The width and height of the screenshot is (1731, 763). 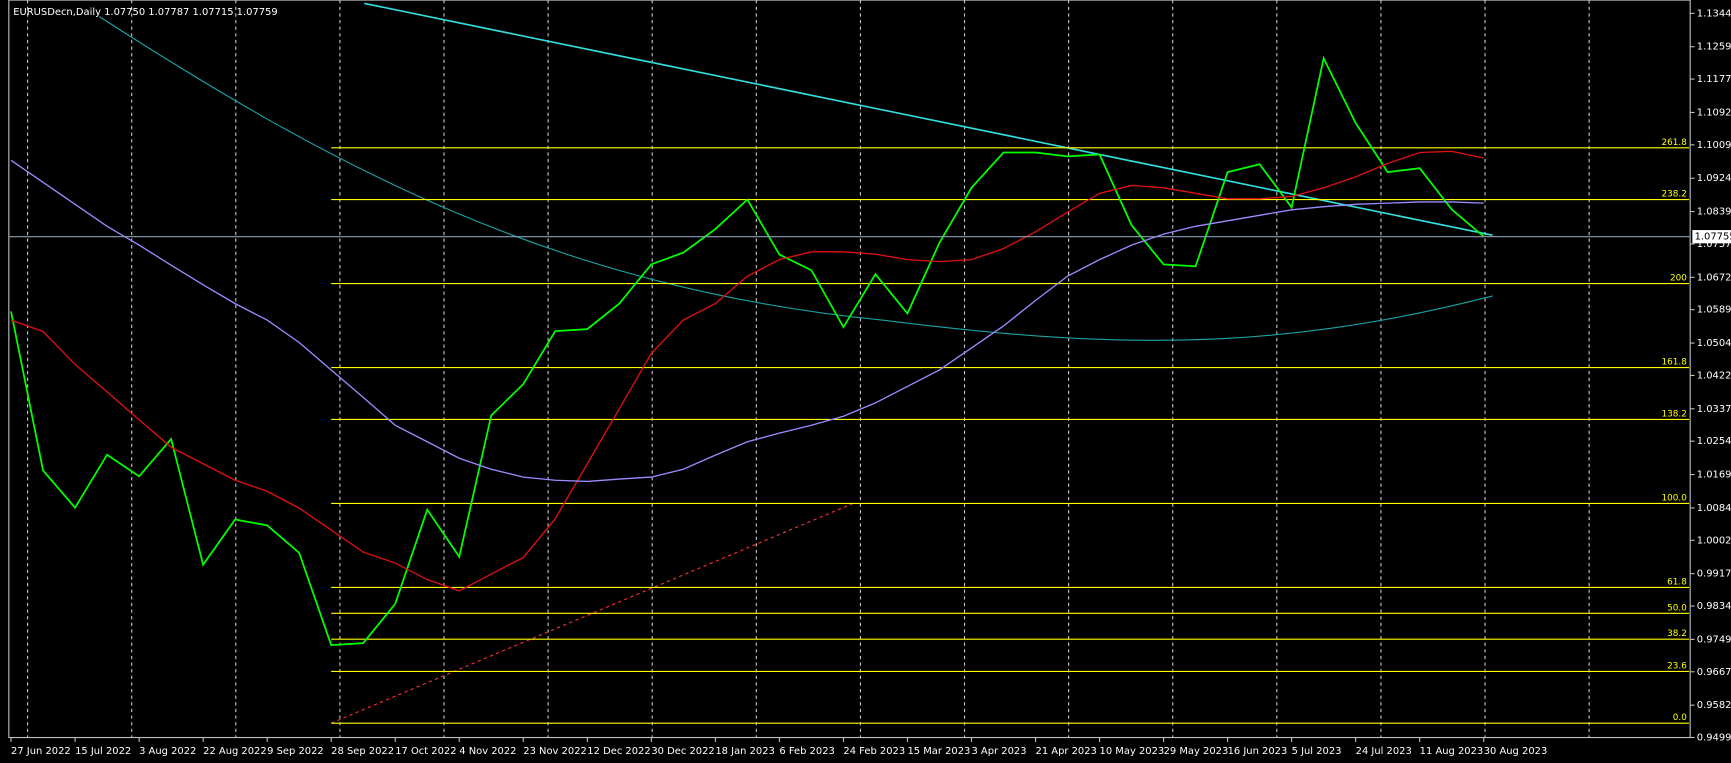 What do you see at coordinates (295, 751) in the screenshot?
I see `x-tick-label: 9 Sep 2022` at bounding box center [295, 751].